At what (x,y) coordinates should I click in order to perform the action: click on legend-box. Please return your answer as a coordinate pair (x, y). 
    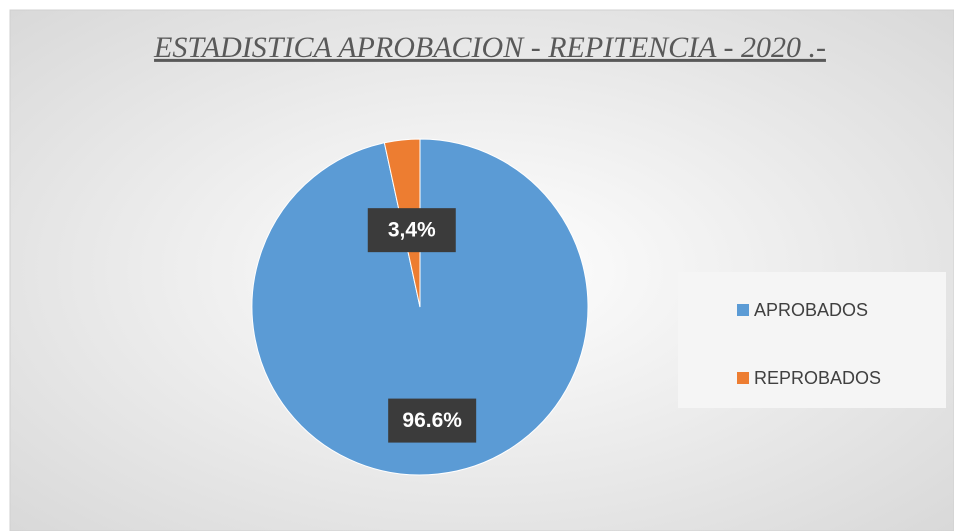
    Looking at the image, I should click on (812, 340).